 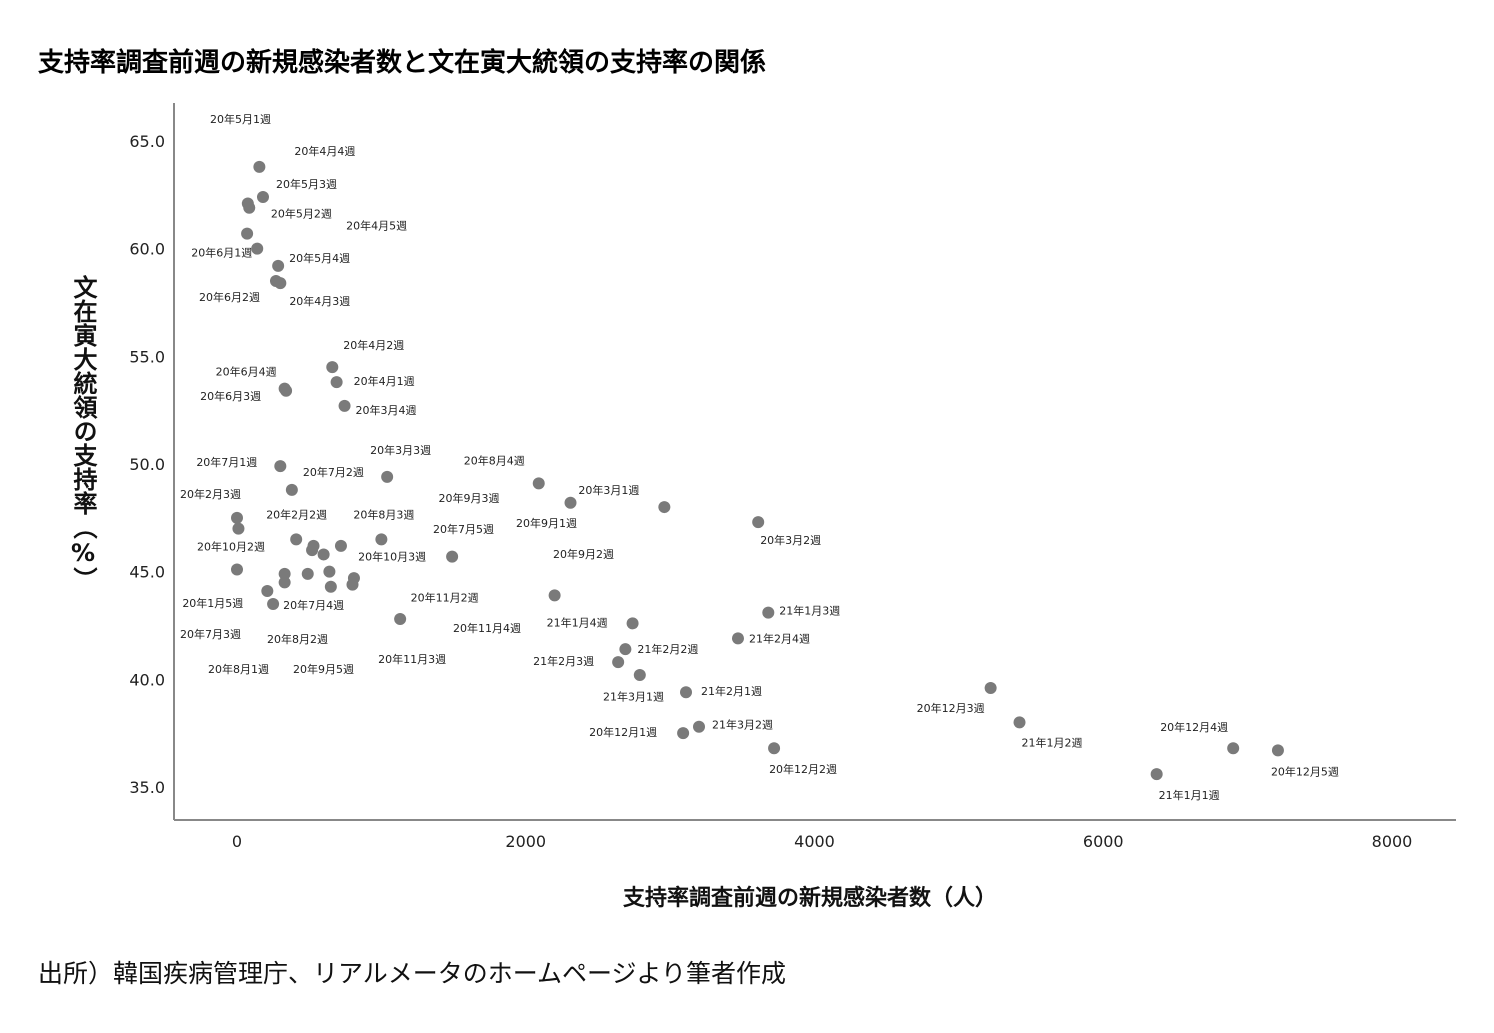 What do you see at coordinates (412, 659) in the screenshot?
I see `point-label: 20年11月3週` at bounding box center [412, 659].